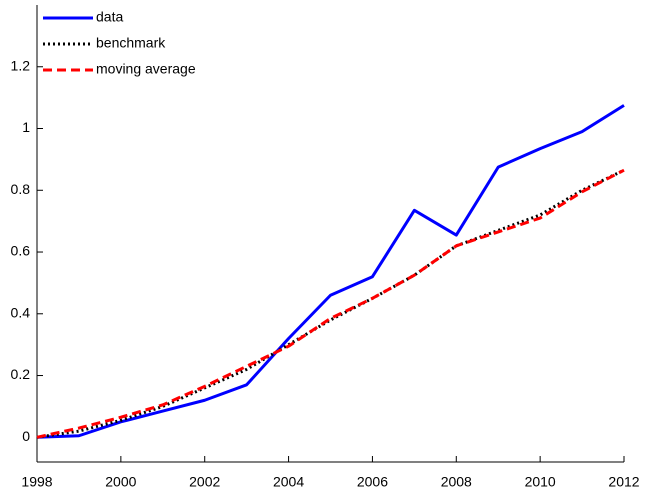  Describe the element at coordinates (21, 374) in the screenshot. I see `y-tick-label: 0.2` at that location.